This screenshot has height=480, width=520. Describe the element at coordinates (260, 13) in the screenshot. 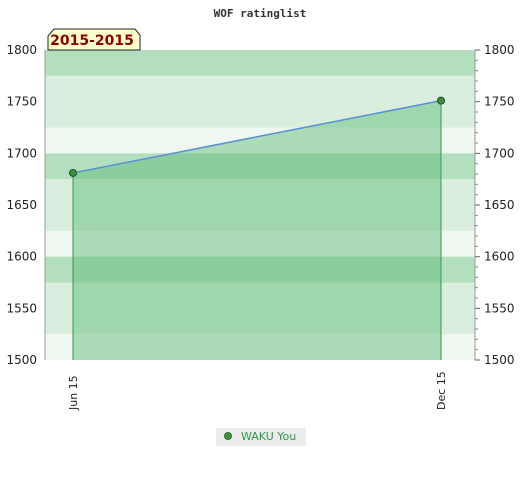

I see `chart-title: WOF ratinglist` at that location.